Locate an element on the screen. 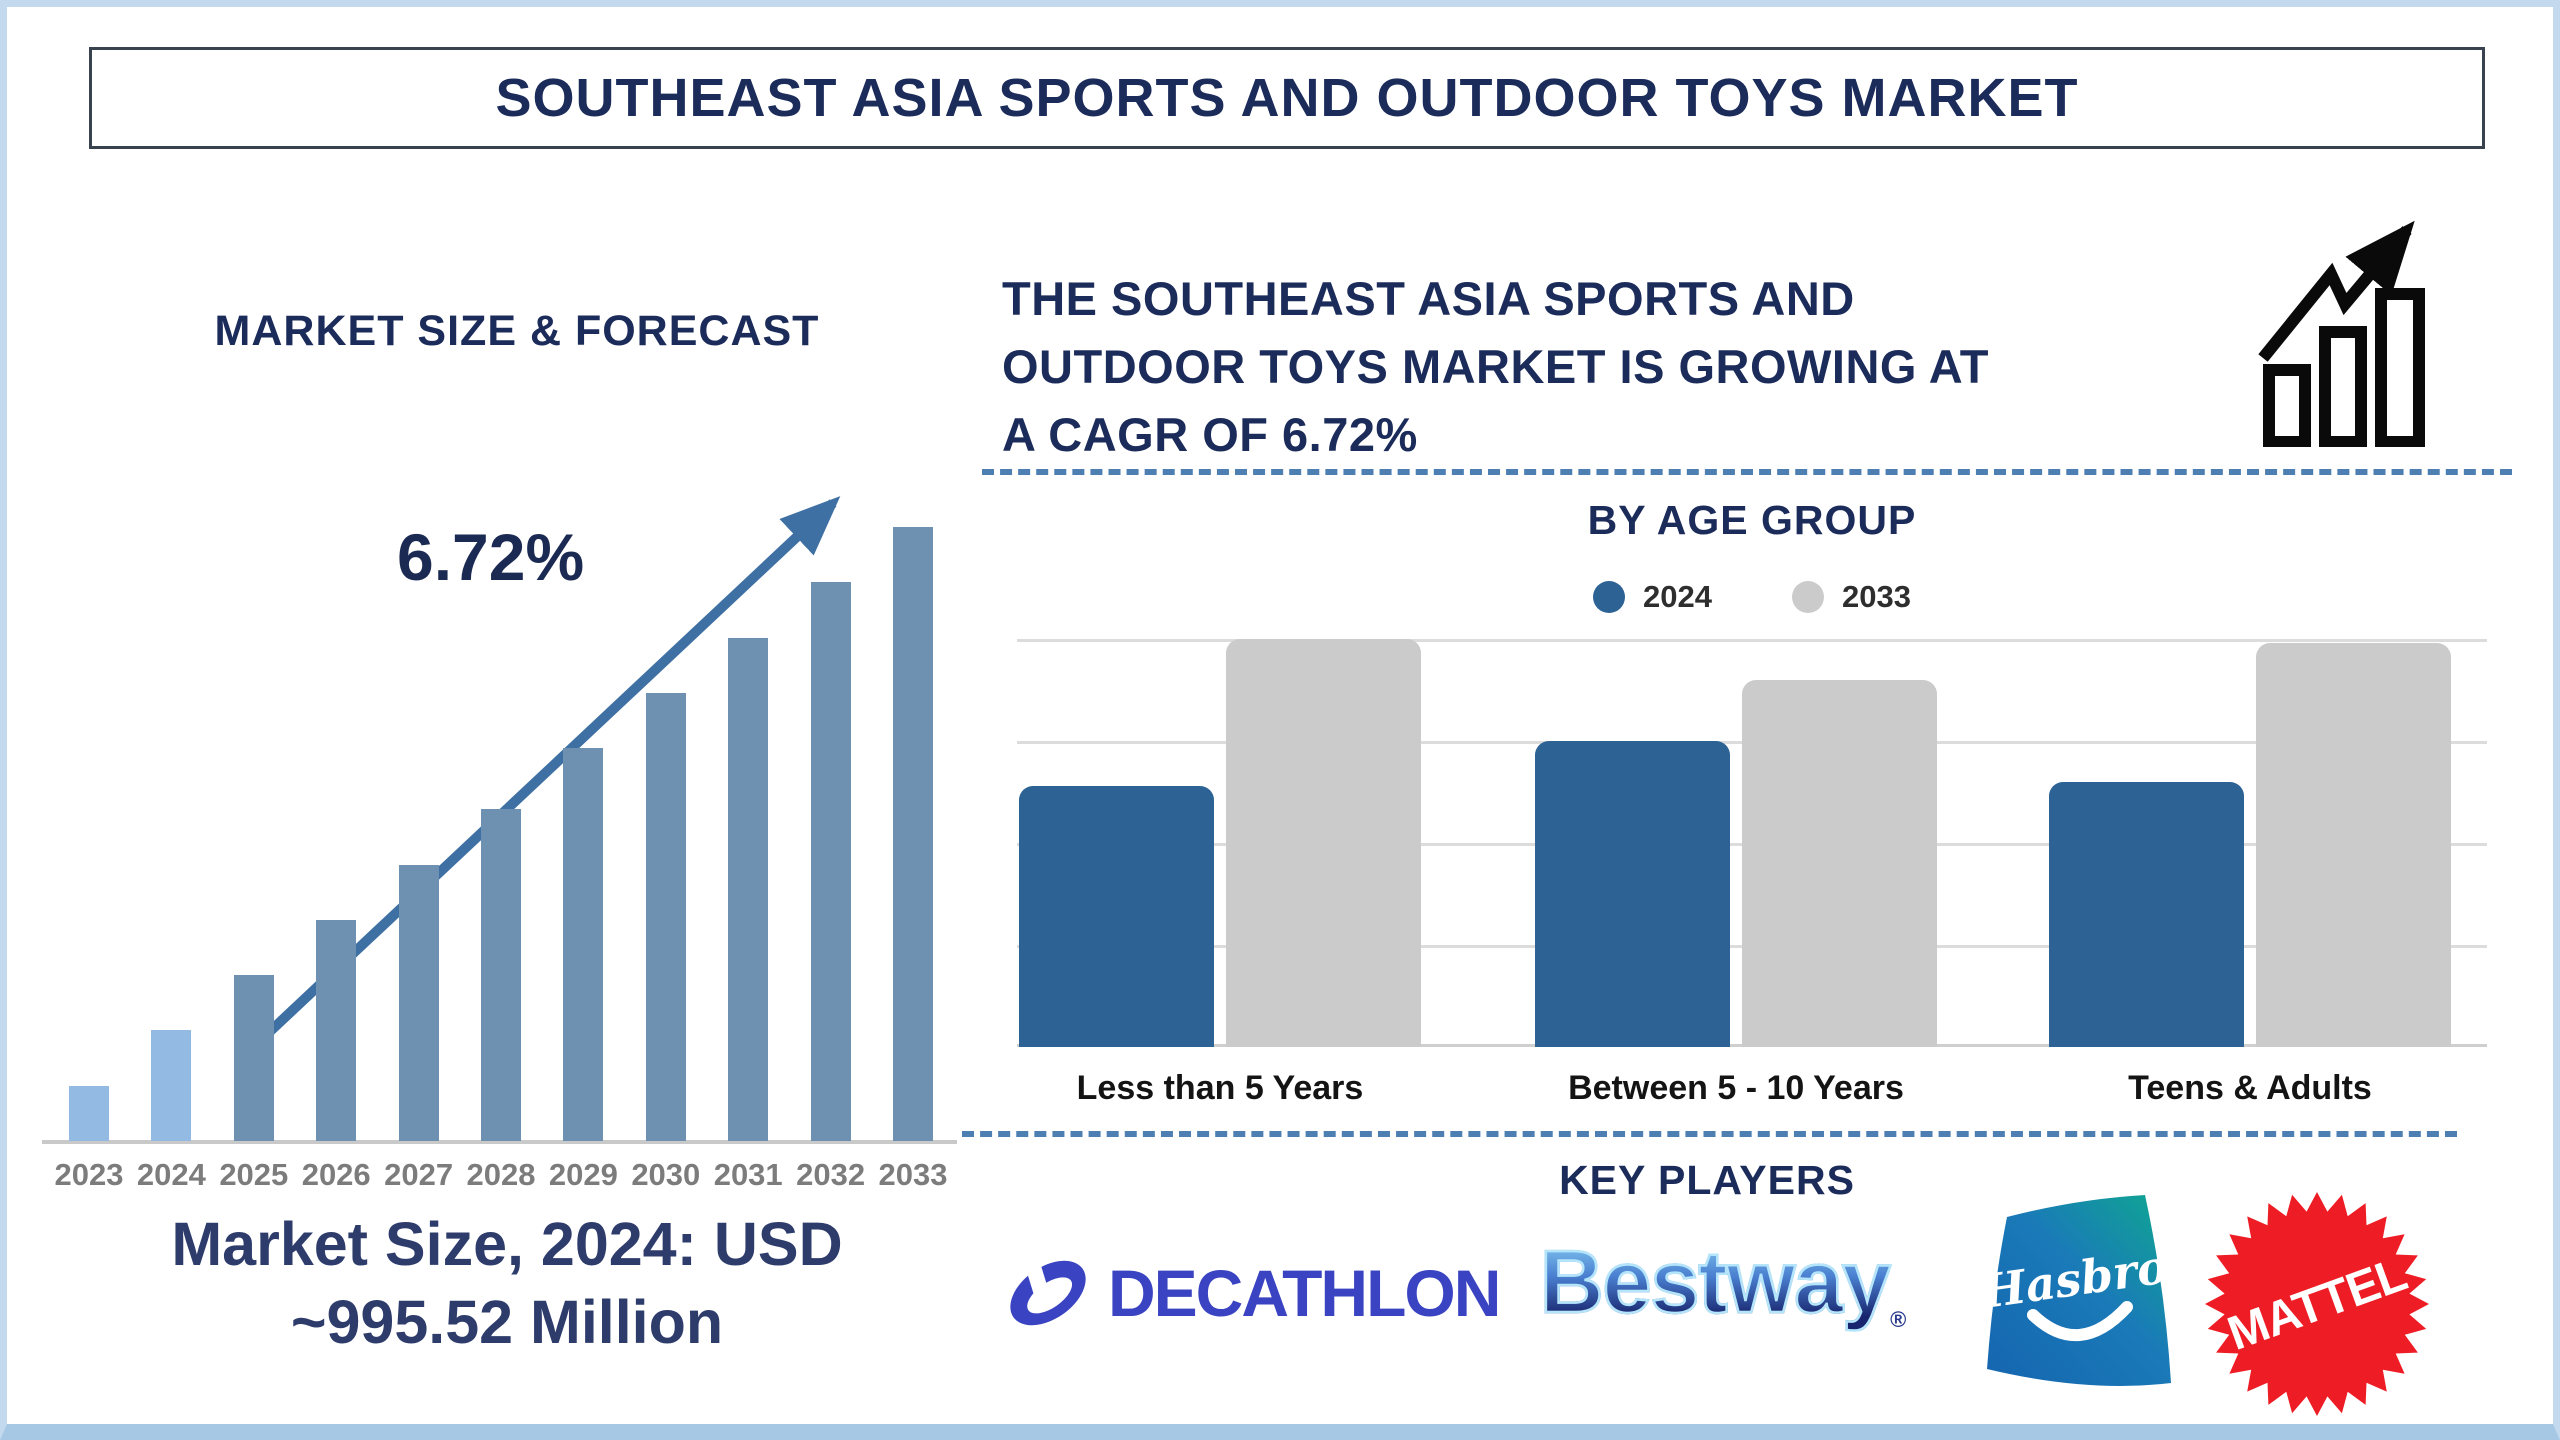  x-axis-line is located at coordinates (499, 1142).